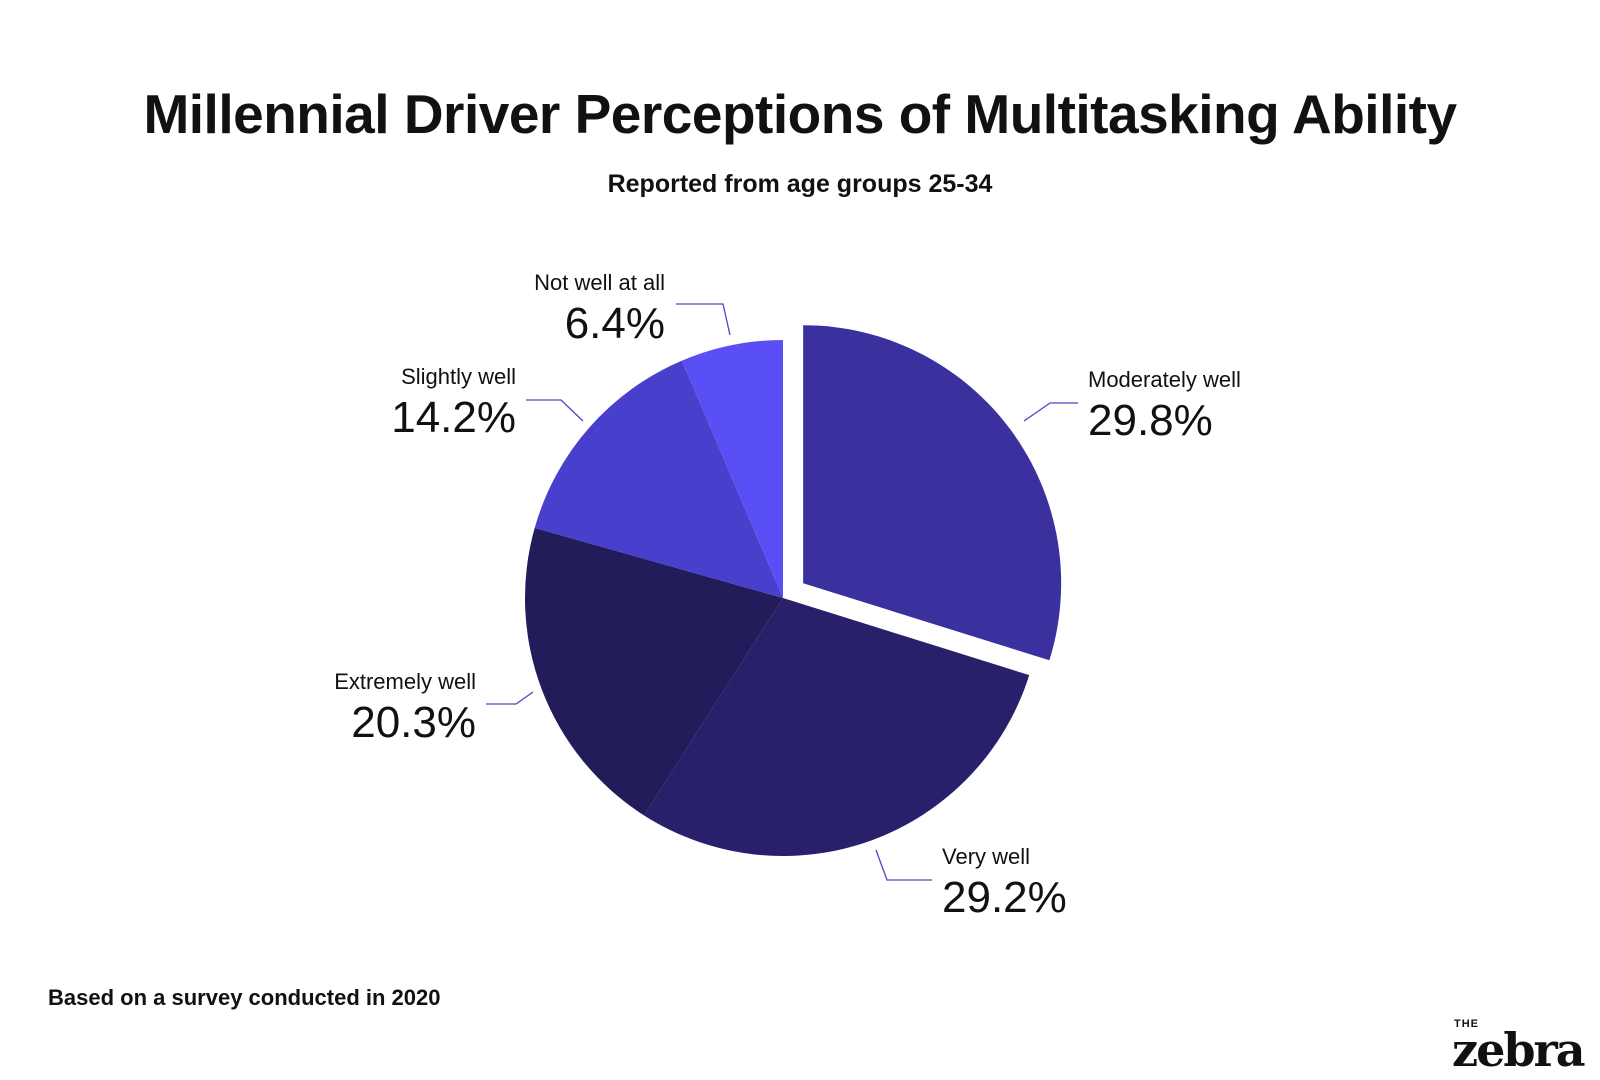  I want to click on logo-wordmark: zebra, so click(1519, 1050).